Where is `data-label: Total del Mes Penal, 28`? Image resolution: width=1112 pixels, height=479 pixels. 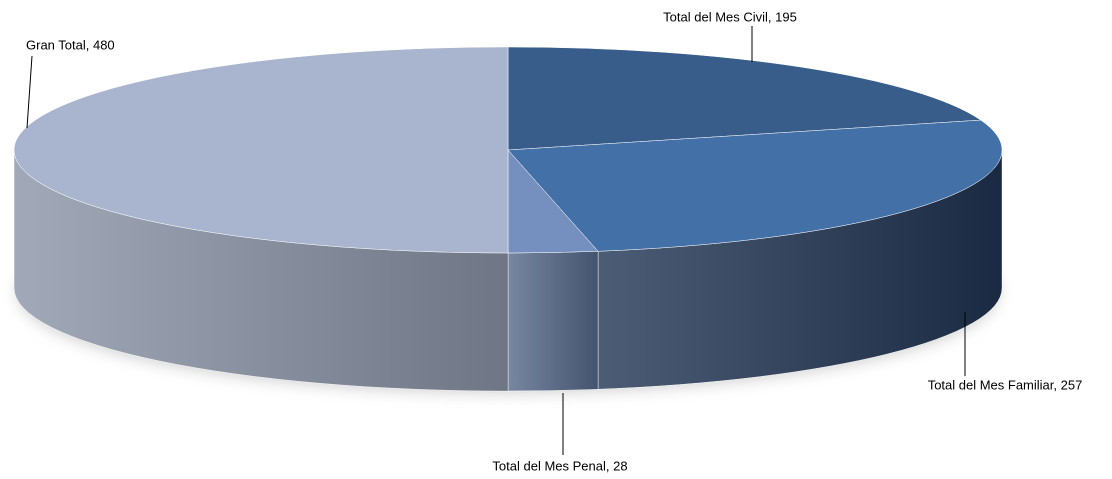 data-label: Total del Mes Penal, 28 is located at coordinates (559, 465).